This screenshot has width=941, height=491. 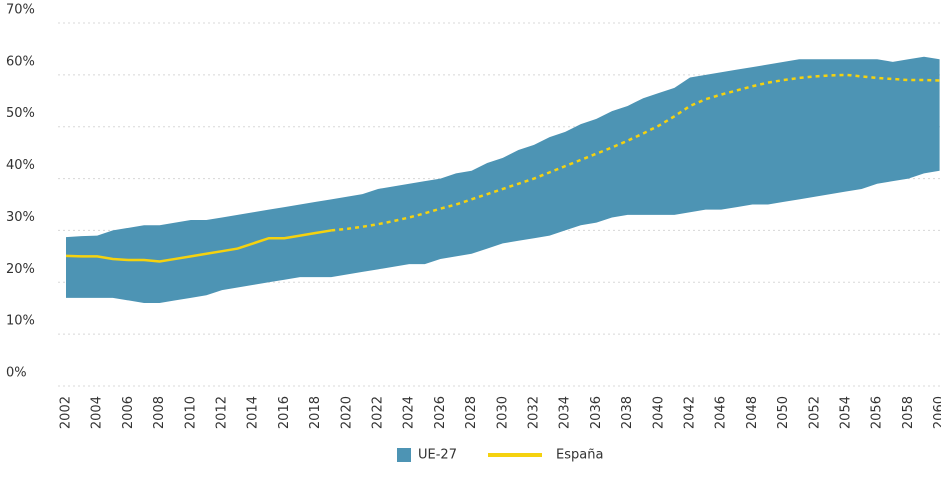 I want to click on x-tick-label: 2032, so click(x=534, y=412).